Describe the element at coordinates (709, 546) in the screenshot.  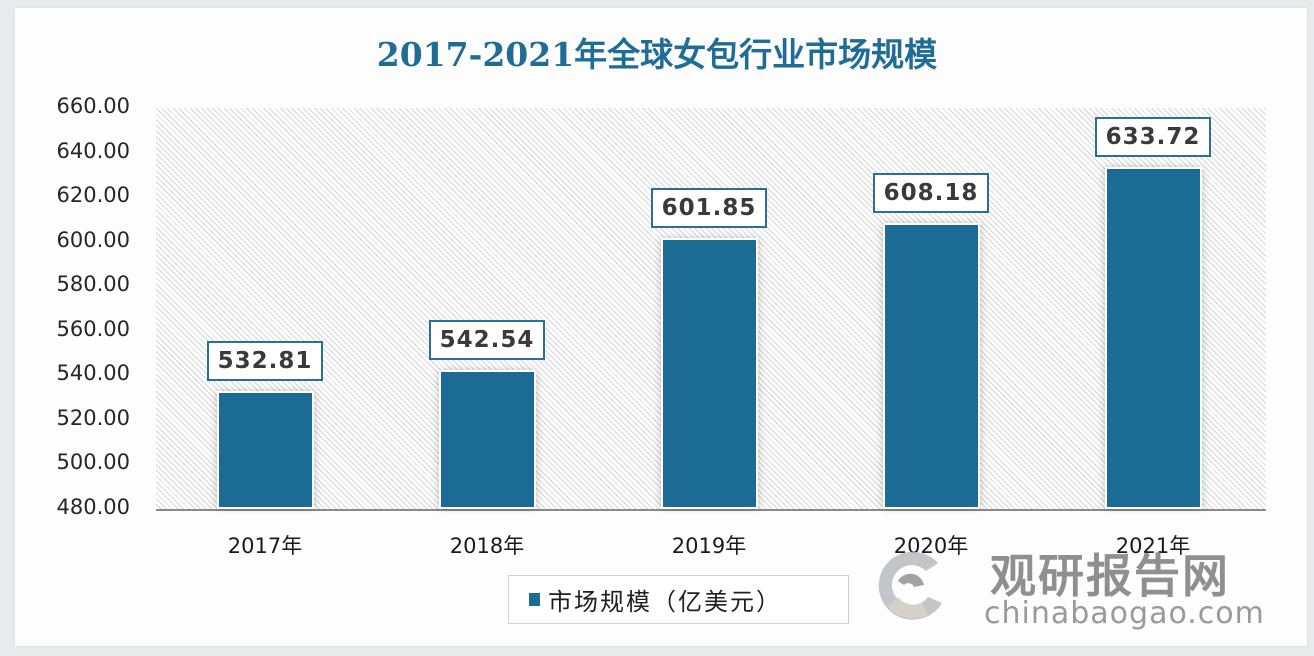
I see `x-tick-label: 2019年` at that location.